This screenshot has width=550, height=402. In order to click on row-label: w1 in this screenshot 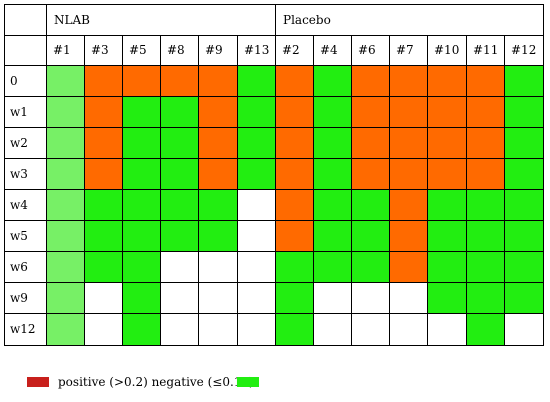, I will do `click(19, 111)`.